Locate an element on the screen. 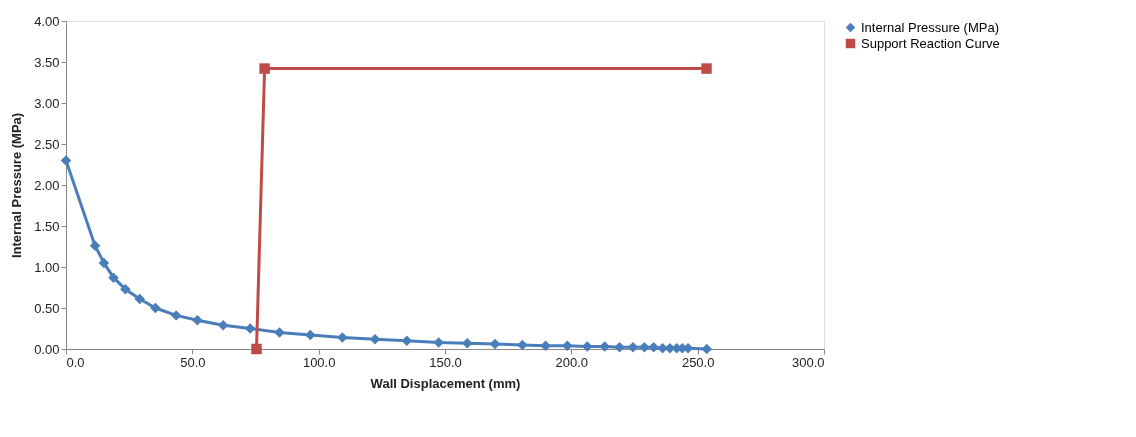 The image size is (1136, 437). y-tick-label: 1.00 is located at coordinates (47, 267).